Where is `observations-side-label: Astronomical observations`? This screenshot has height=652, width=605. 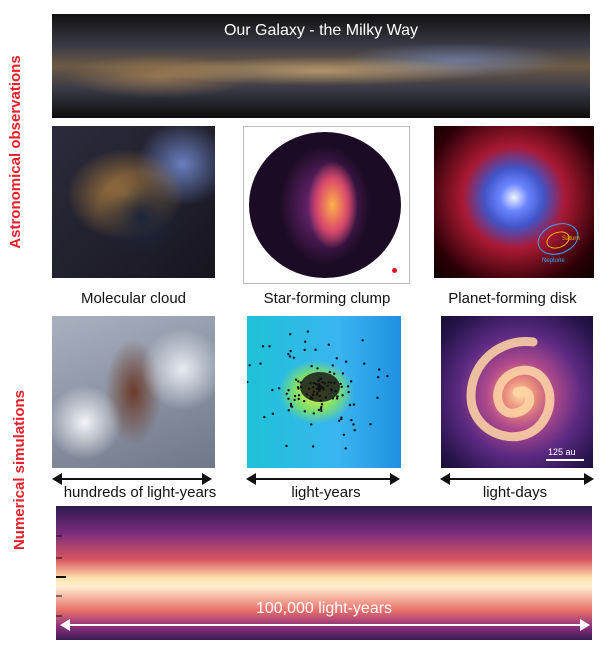
observations-side-label: Astronomical observations is located at coordinates (15, 152).